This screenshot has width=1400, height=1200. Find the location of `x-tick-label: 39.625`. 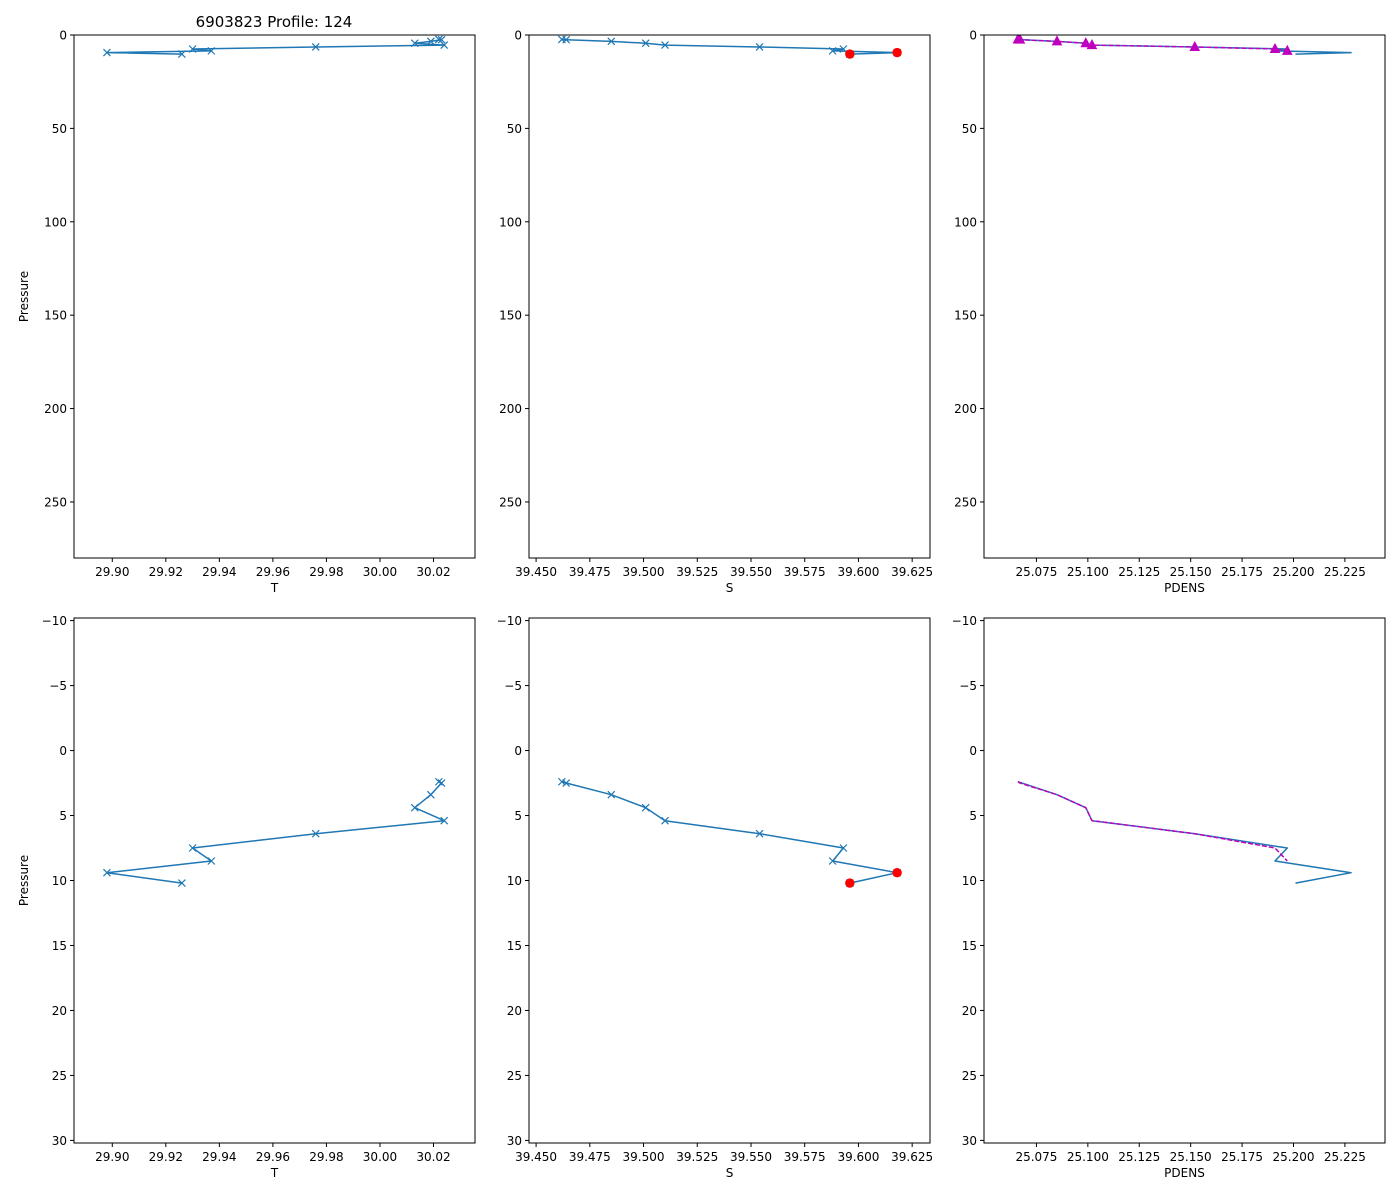

x-tick-label: 39.625 is located at coordinates (912, 572).